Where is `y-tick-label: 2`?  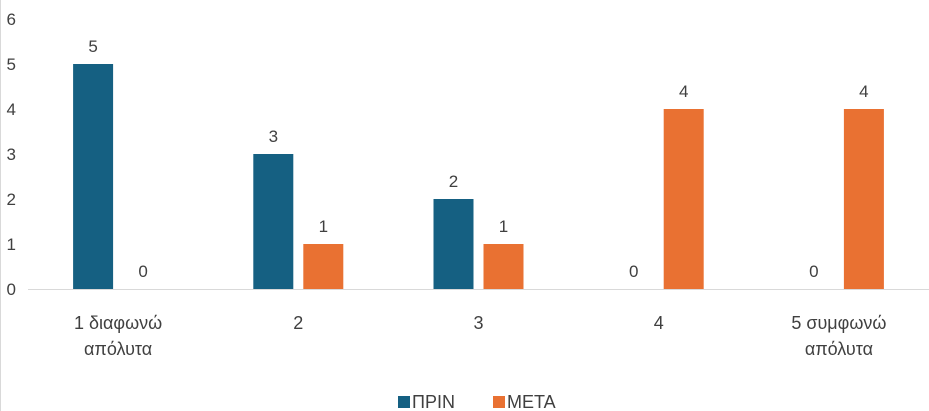
y-tick-label: 2 is located at coordinates (11, 199).